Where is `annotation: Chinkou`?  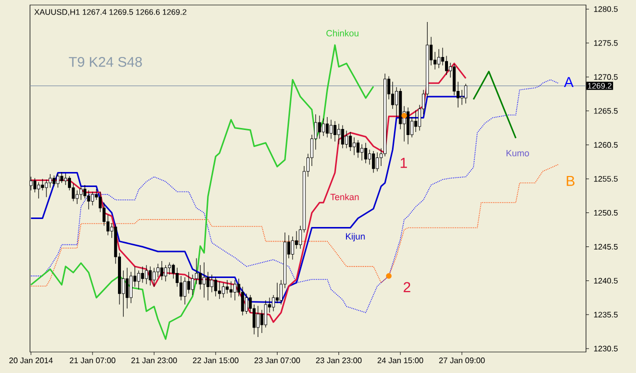 annotation: Chinkou is located at coordinates (342, 33).